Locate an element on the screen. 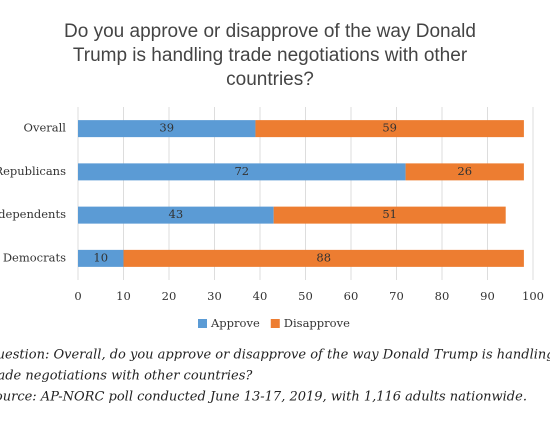  x-tick-label: 0 is located at coordinates (77, 296).